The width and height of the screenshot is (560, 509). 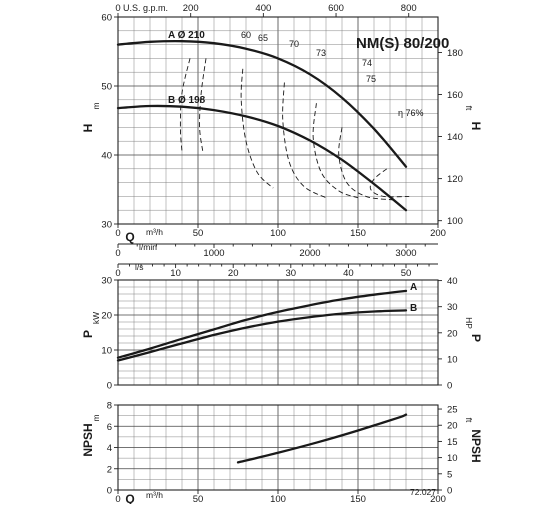 What do you see at coordinates (449, 491) in the screenshot?
I see `tick-label-npsh-ft: 0` at bounding box center [449, 491].